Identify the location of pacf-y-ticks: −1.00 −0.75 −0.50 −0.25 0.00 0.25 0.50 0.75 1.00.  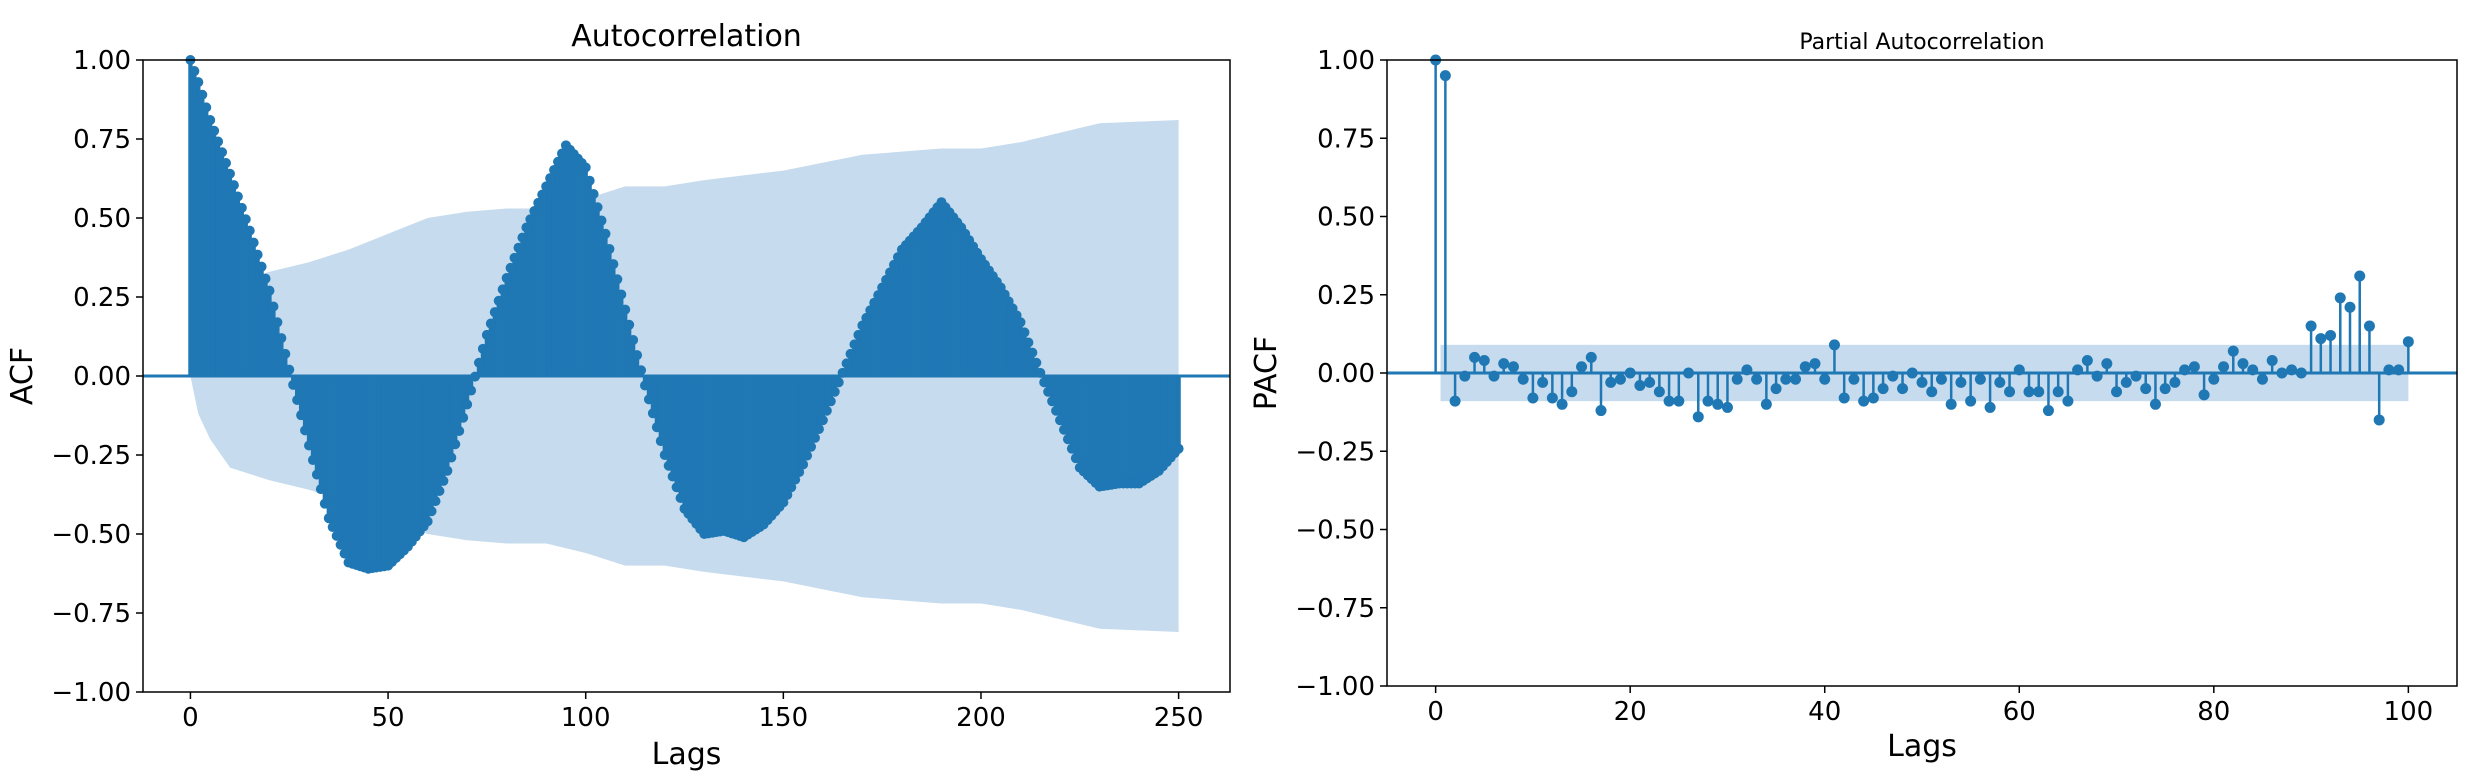
(1341, 374).